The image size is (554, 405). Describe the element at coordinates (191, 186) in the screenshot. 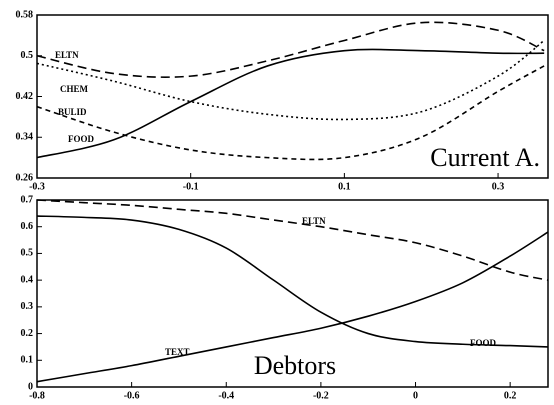

I see `x-tick-label: -0.1` at that location.